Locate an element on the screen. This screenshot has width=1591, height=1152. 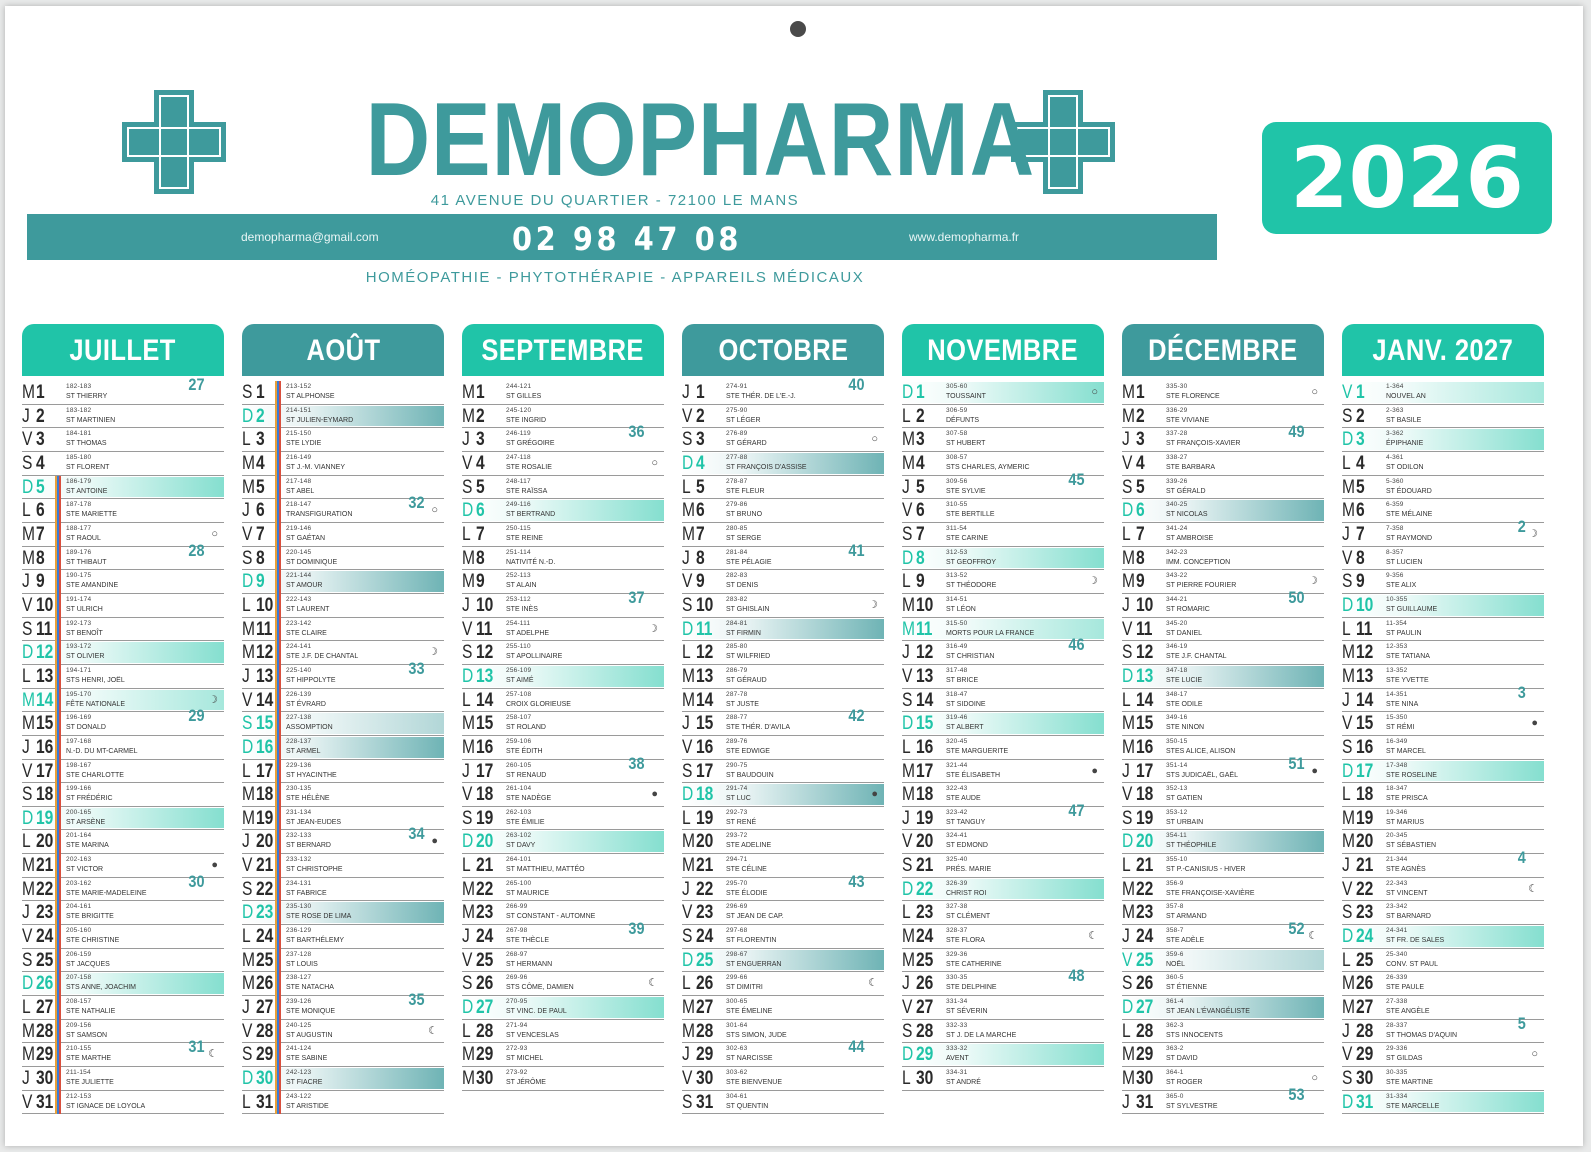
saint-name: STE ALIX is located at coordinates (1401, 586).